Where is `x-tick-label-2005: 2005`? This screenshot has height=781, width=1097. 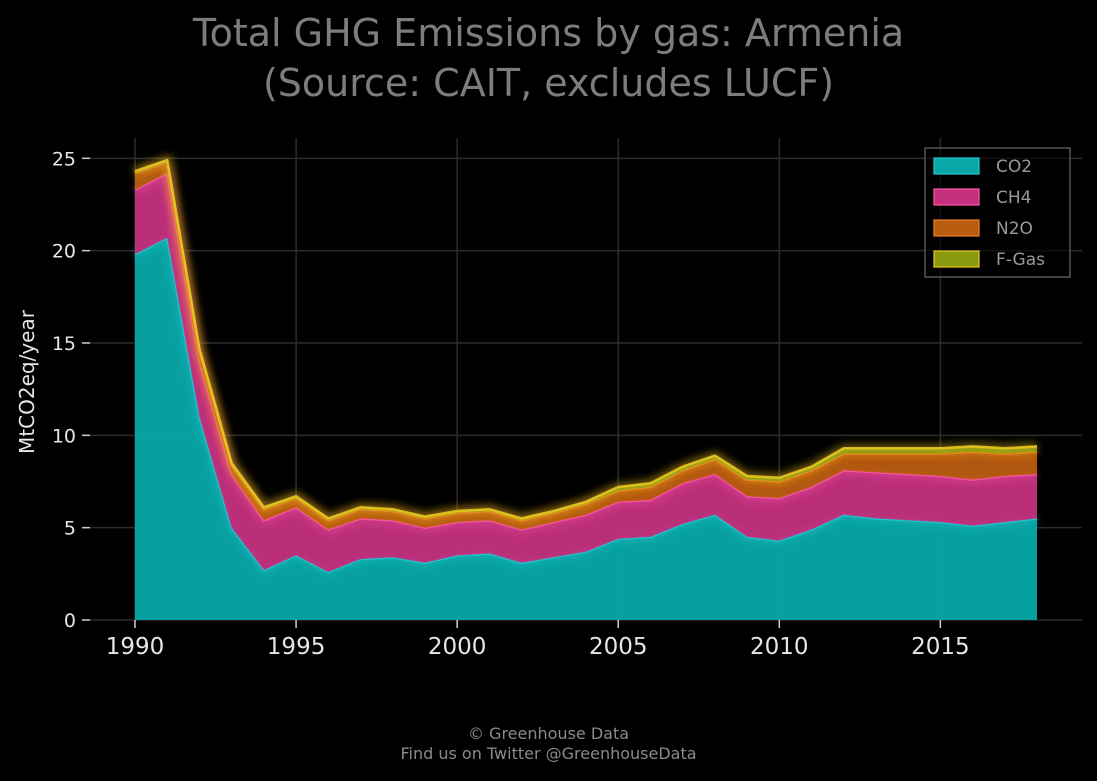
x-tick-label-2005: 2005 is located at coordinates (618, 647).